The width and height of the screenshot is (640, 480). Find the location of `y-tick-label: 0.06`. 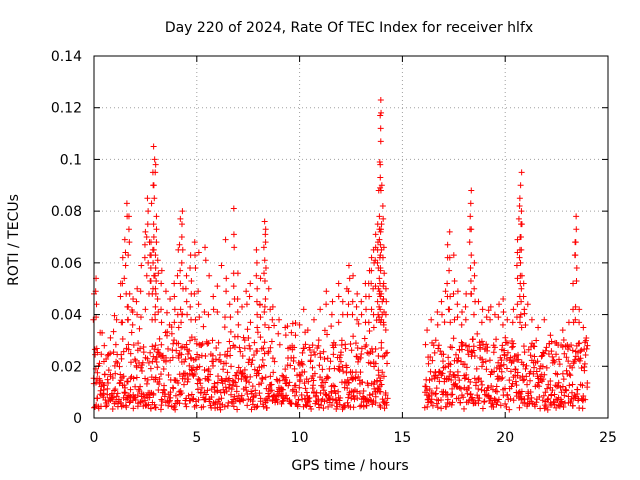

y-tick-label: 0.06 is located at coordinates (66, 264).